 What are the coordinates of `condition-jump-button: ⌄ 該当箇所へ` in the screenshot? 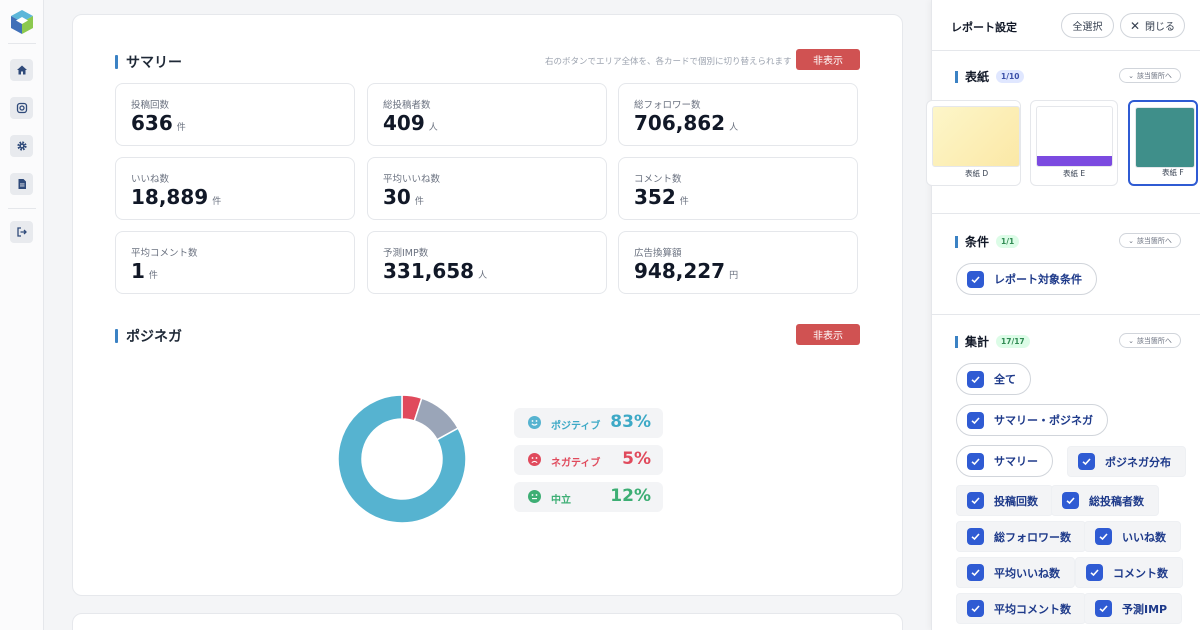 It's located at (1150, 240).